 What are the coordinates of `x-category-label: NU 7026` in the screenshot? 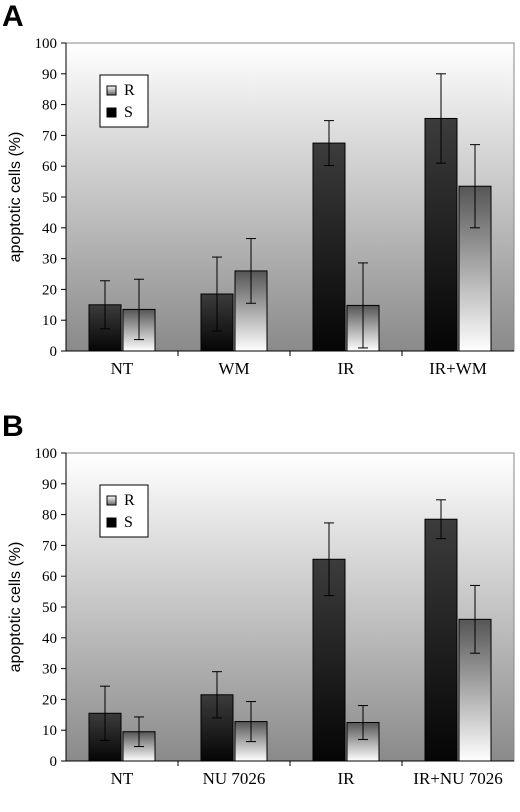 It's located at (234, 778).